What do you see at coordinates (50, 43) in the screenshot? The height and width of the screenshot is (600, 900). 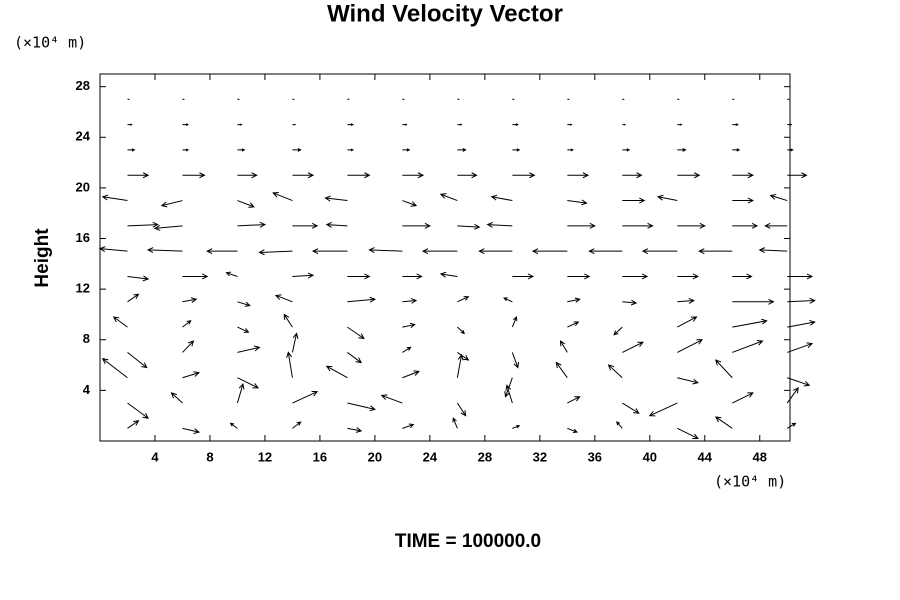 I see `y-unit: (×10⁴ m)` at bounding box center [50, 43].